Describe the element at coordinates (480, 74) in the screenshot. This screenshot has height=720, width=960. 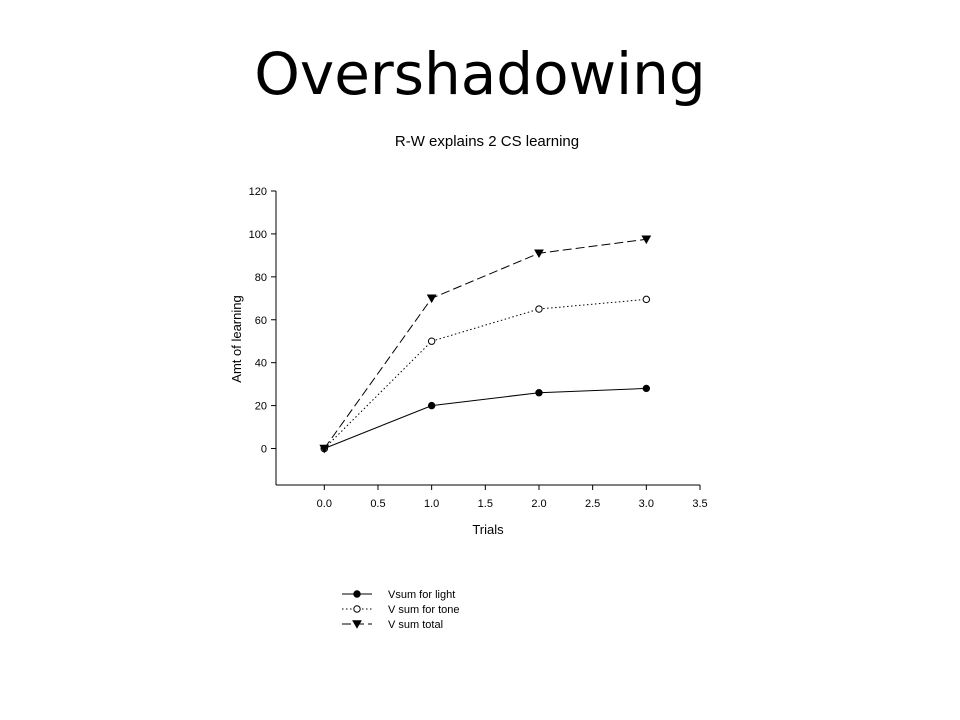
I see `slide-title: Overshadowing` at that location.